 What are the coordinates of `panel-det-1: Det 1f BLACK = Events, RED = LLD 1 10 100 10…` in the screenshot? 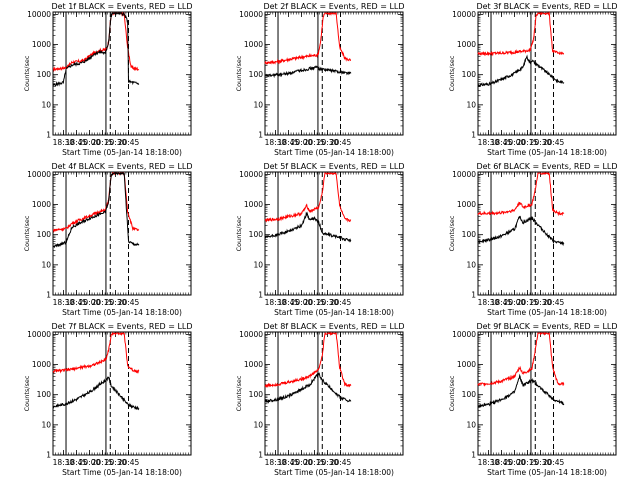 It's located at (108, 79).